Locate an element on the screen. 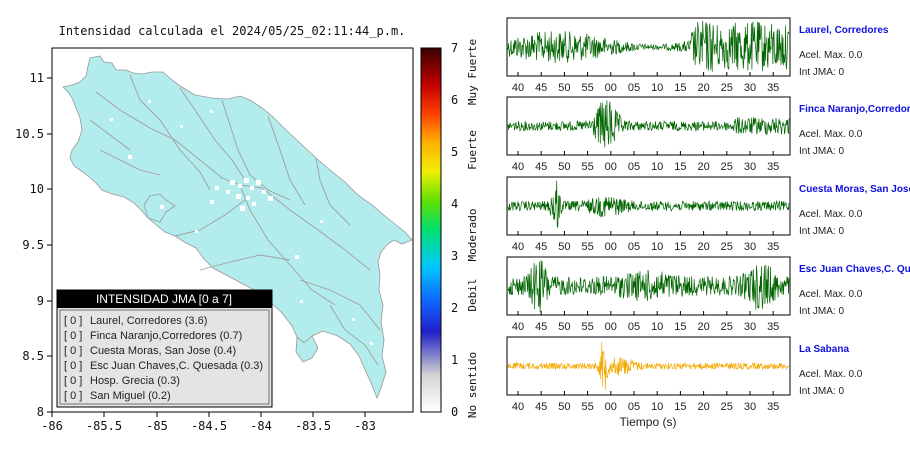 The height and width of the screenshot is (460, 910). lat-tick: 10.5 is located at coordinates (29, 134).